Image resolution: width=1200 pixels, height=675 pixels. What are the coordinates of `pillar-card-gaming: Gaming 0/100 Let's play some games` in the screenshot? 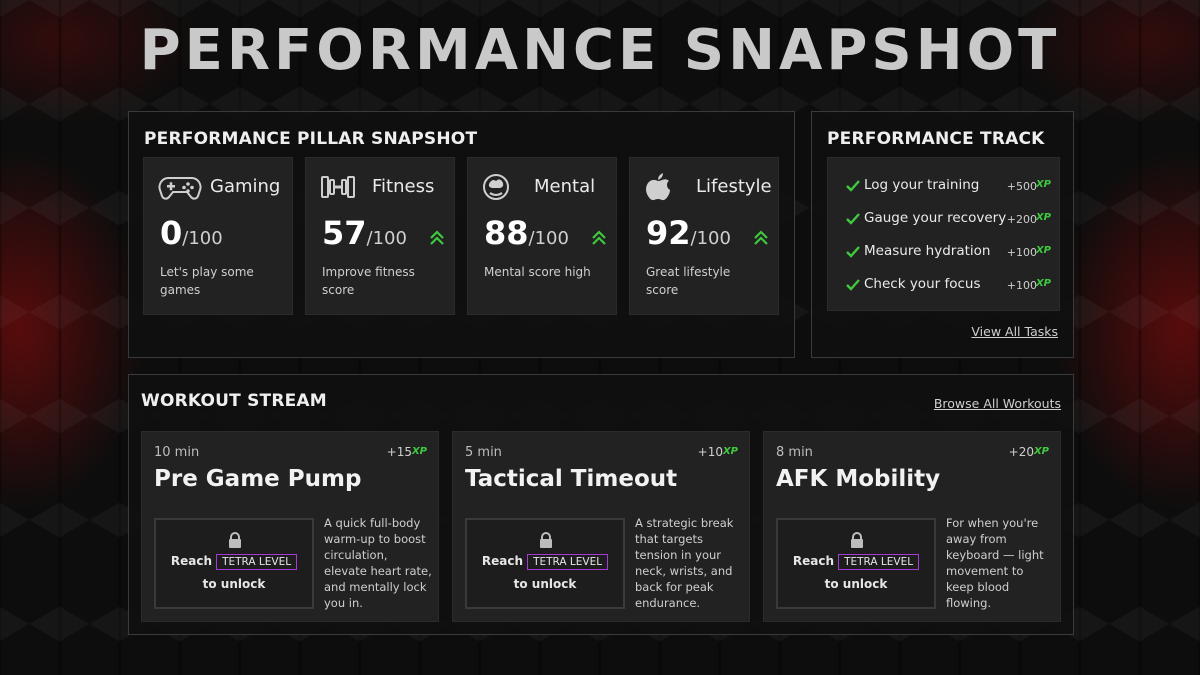 It's located at (218, 236).